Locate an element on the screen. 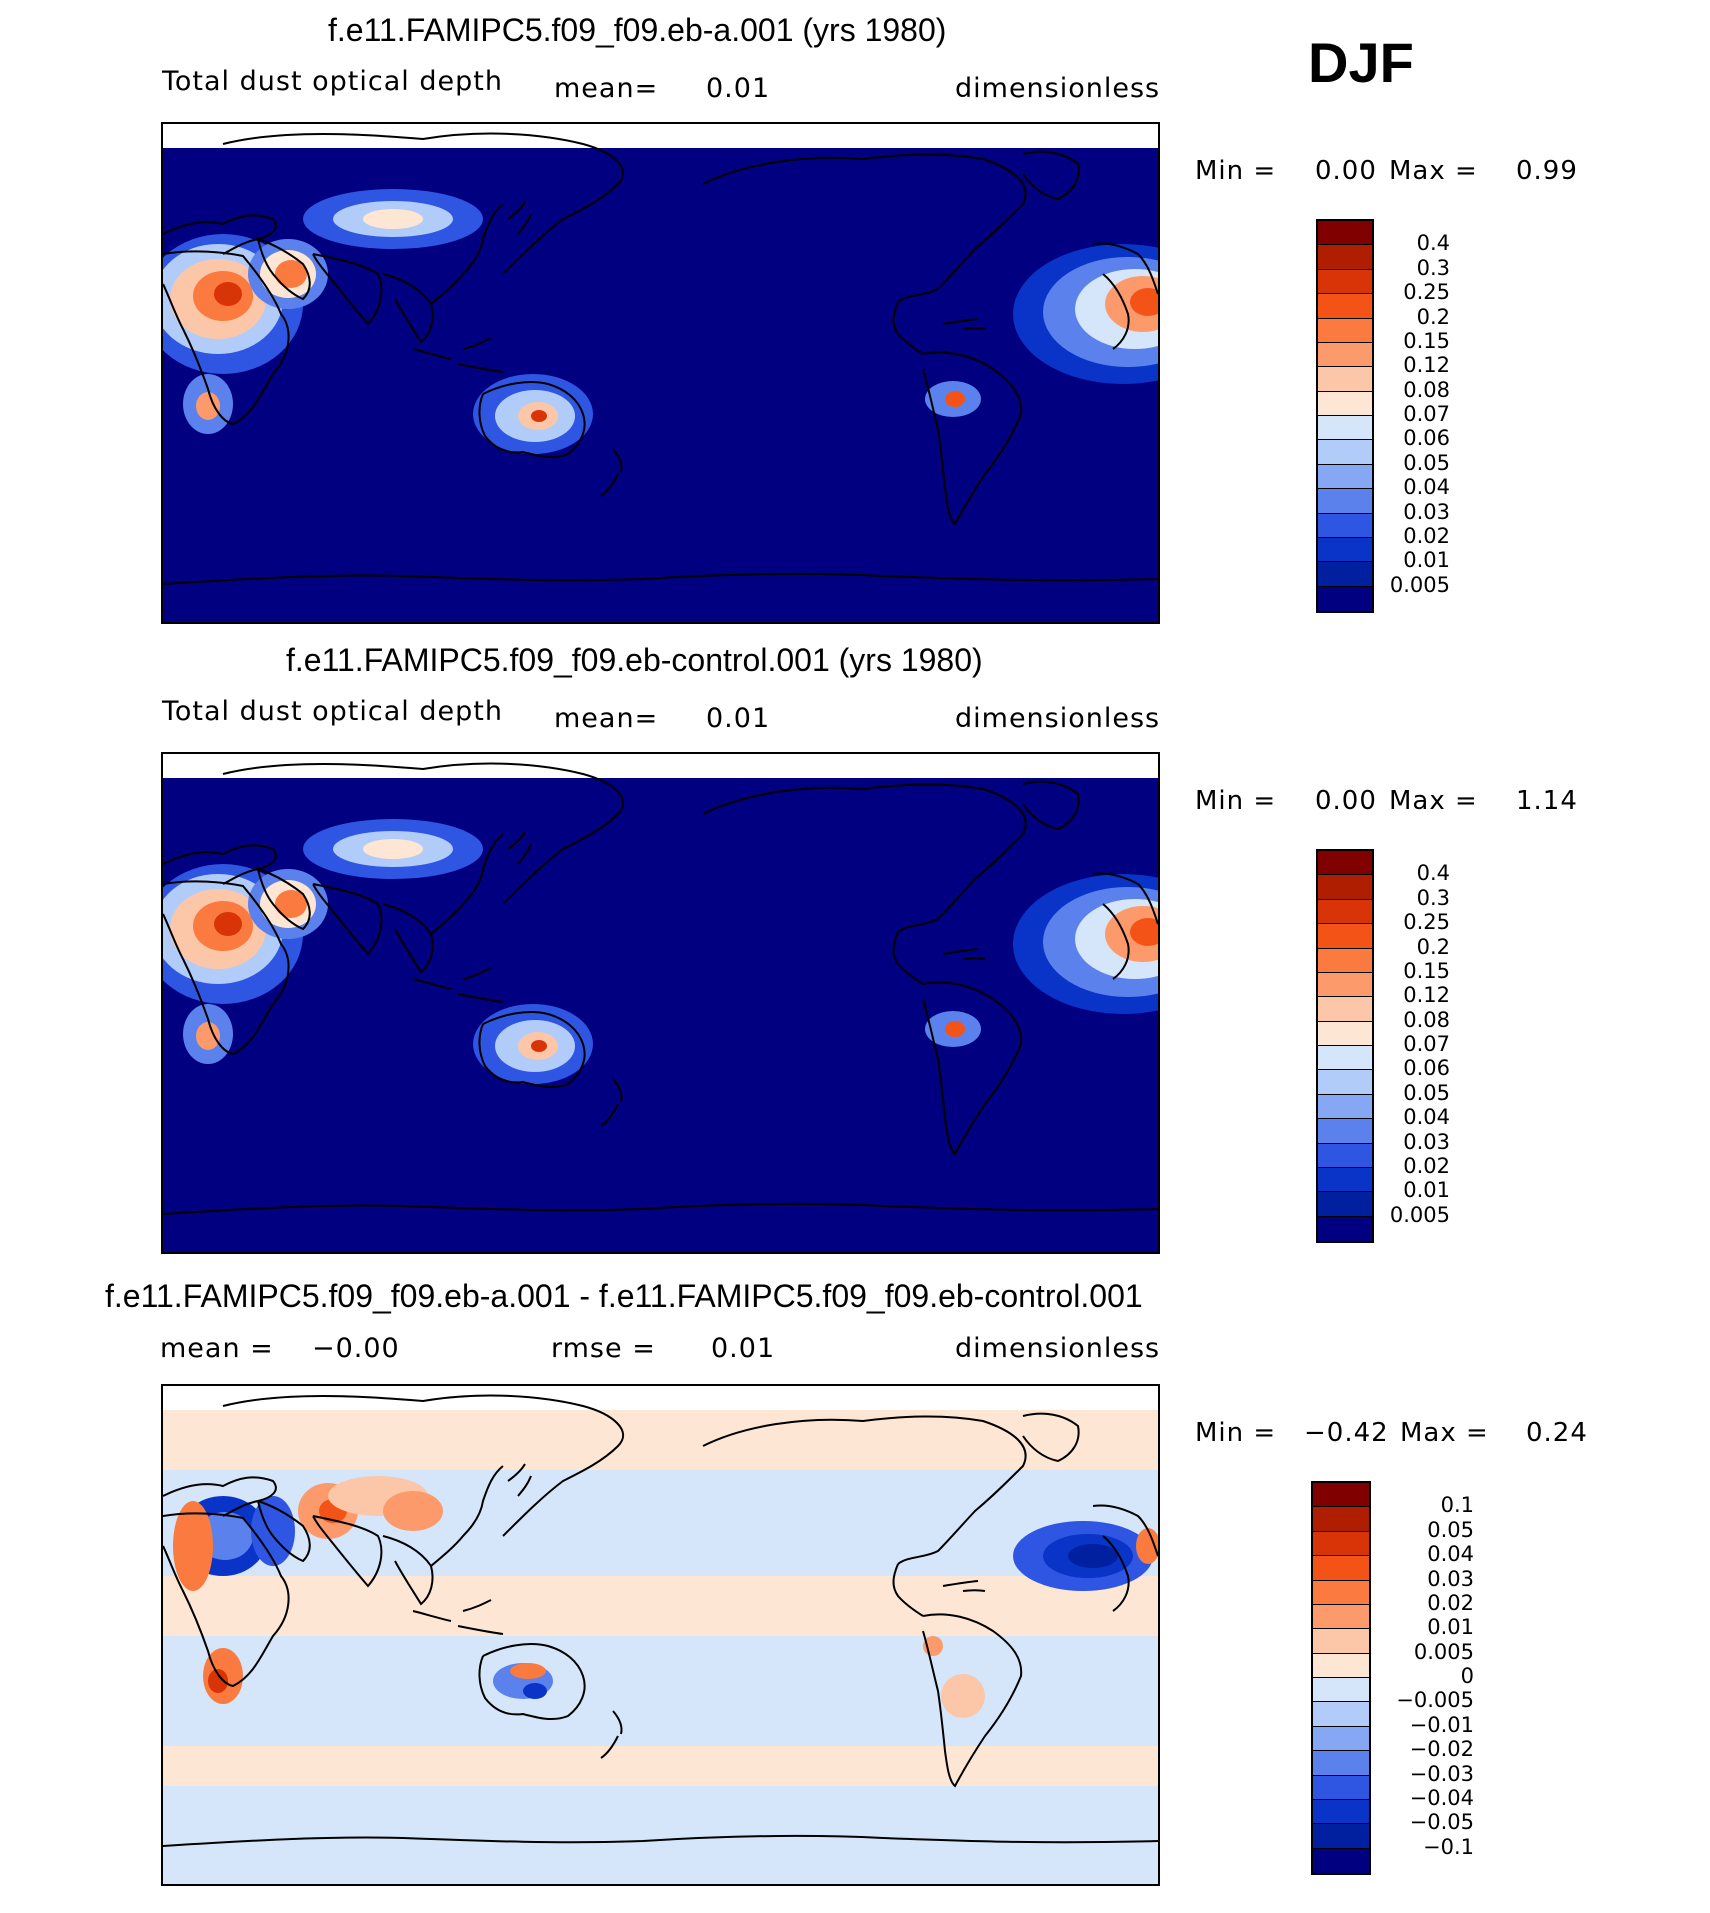 The width and height of the screenshot is (1710, 1913). colorbar-label: −0.03 is located at coordinates (1441, 1773).